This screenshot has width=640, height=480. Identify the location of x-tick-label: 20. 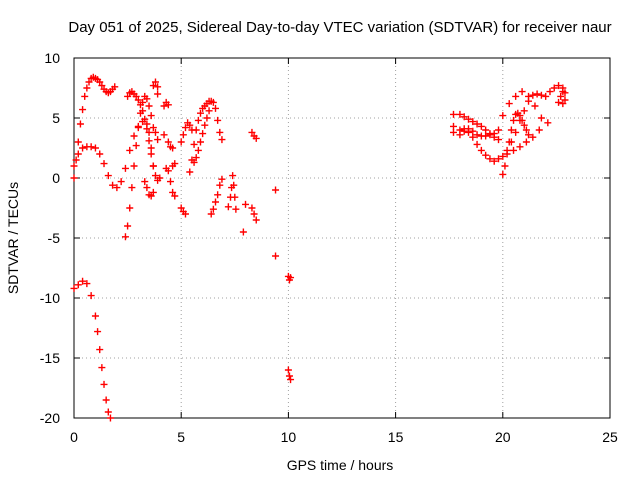
(503, 437).